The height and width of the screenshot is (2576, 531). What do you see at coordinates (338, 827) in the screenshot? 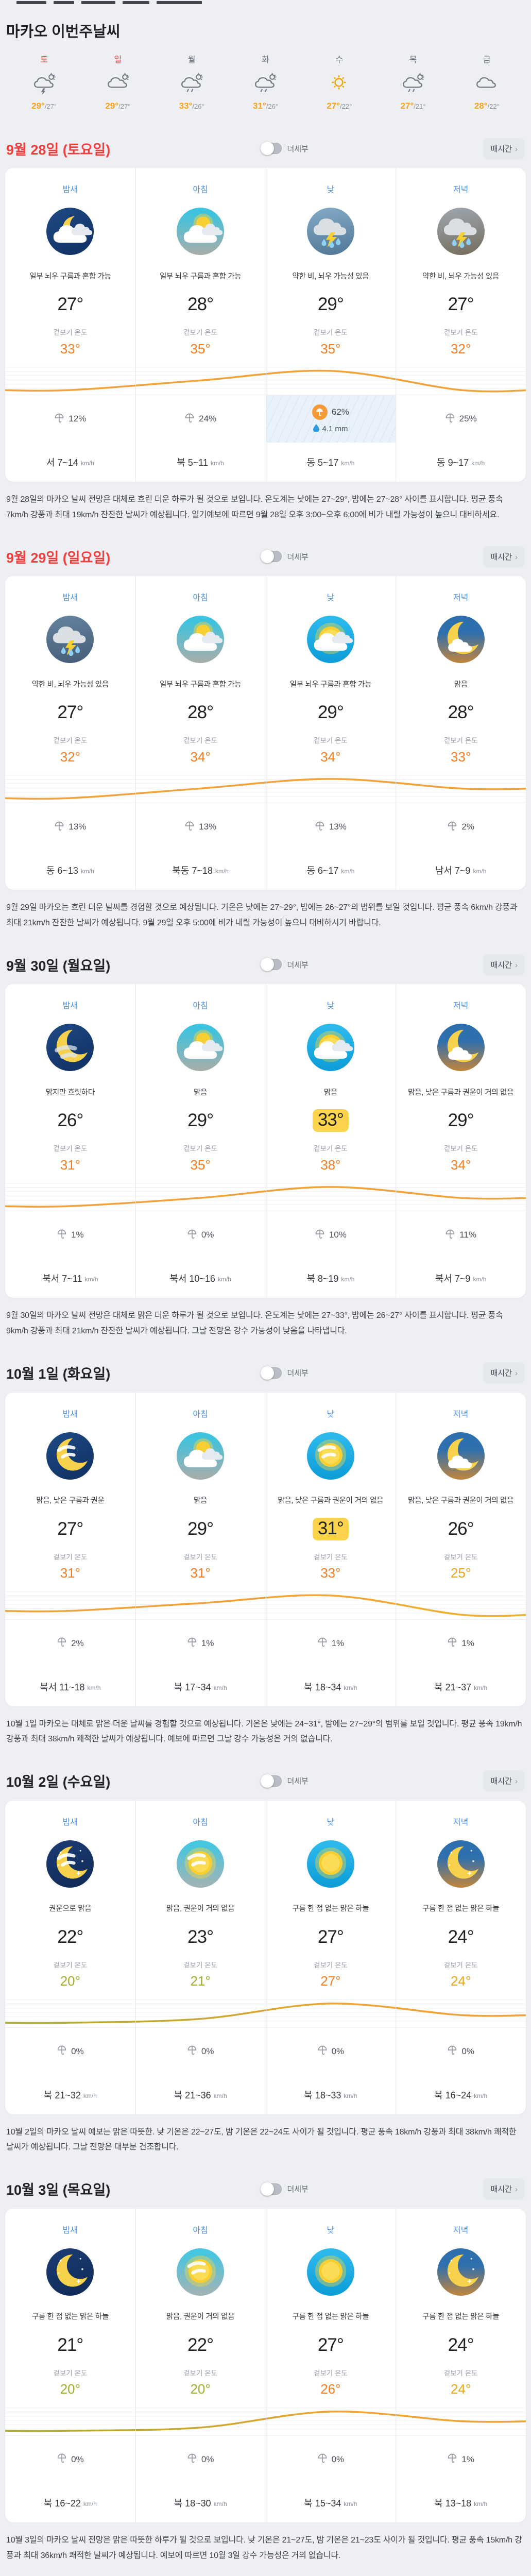
I see `precip-value: 13%` at bounding box center [338, 827].